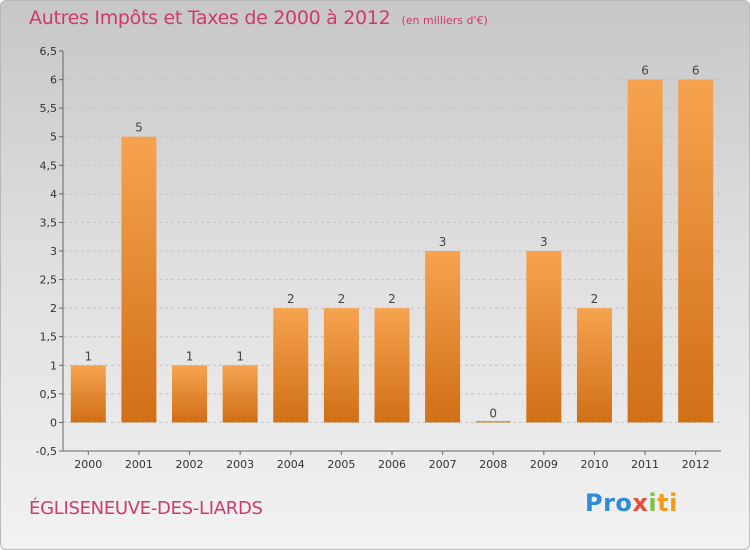  I want to click on proxiti-logo: Proxiti, so click(631, 503).